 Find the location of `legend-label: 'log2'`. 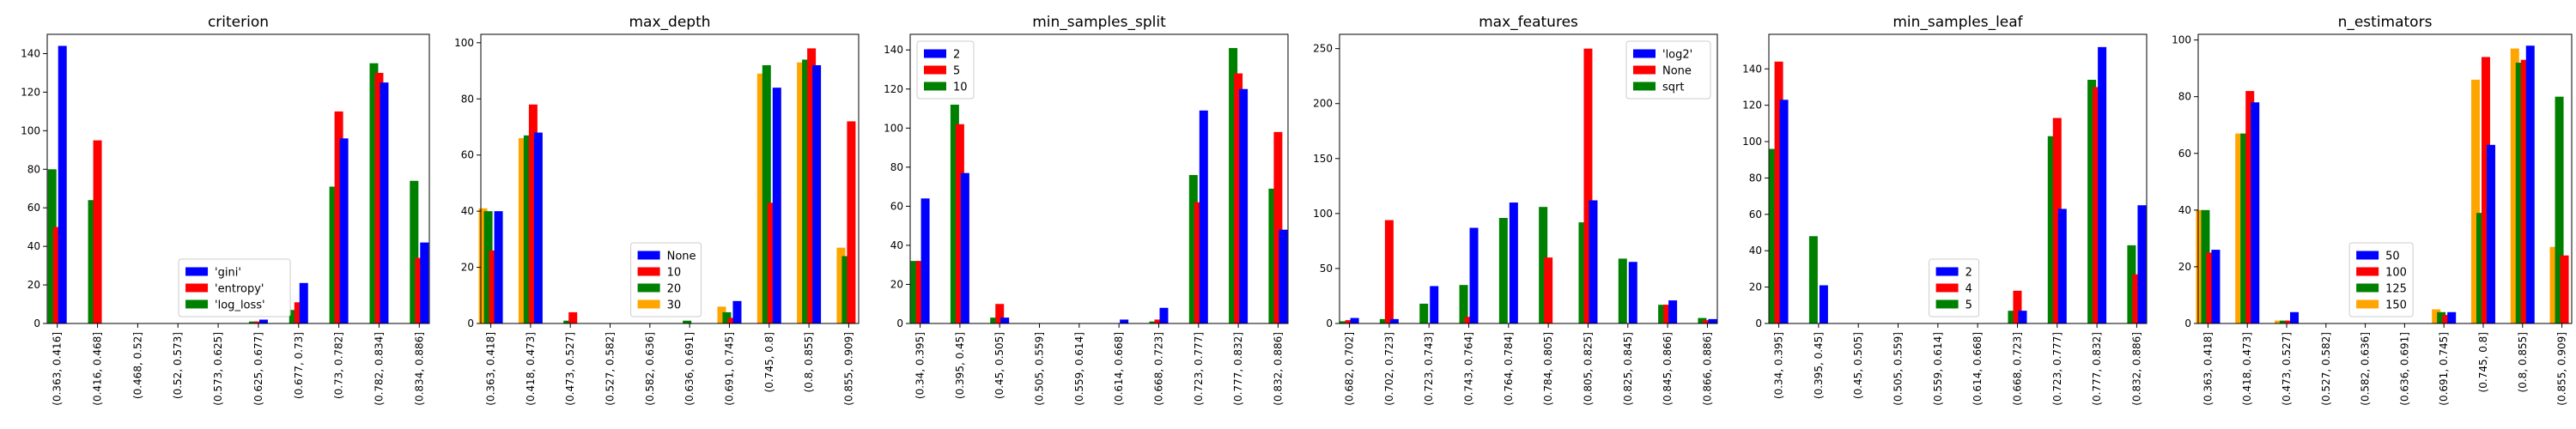

legend-label: 'log2' is located at coordinates (1677, 56).